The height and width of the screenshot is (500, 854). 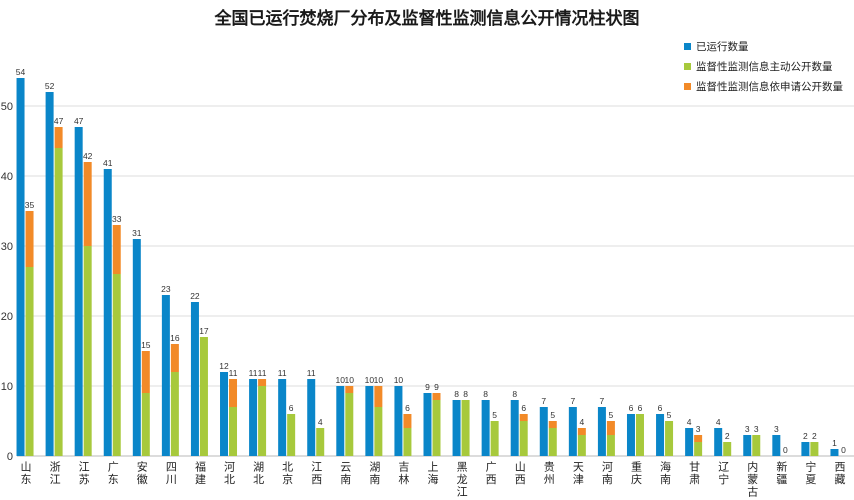 What do you see at coordinates (769, 86) in the screenshot?
I see `legend-label-on-request-disclosure: 监督性监测信息依申请公开数量` at bounding box center [769, 86].